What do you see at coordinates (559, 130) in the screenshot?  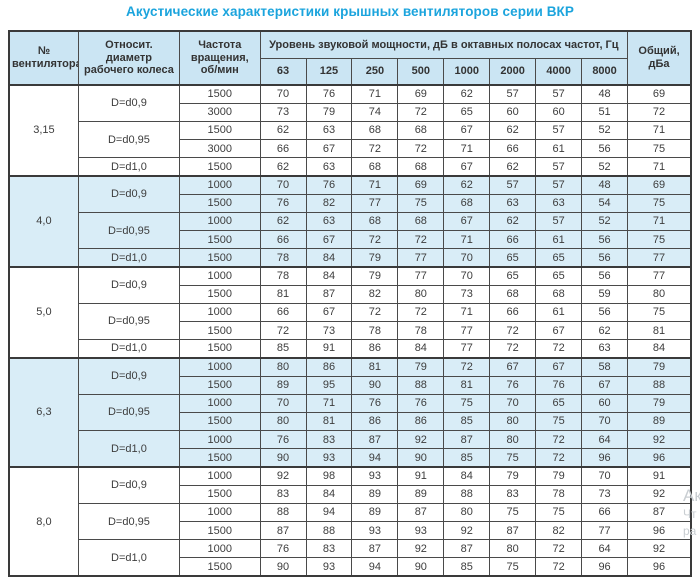 I see `spl-value-cell: 57` at bounding box center [559, 130].